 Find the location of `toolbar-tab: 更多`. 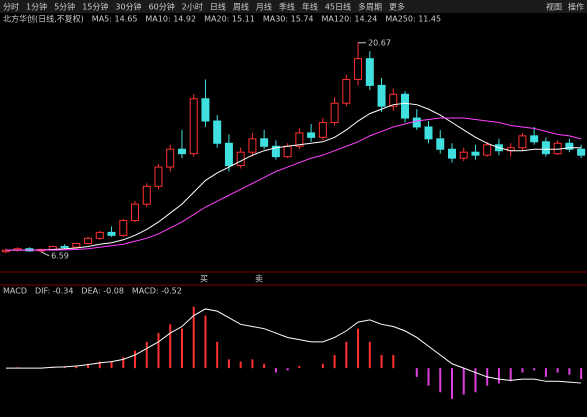

toolbar-tab: 更多 is located at coordinates (397, 7).